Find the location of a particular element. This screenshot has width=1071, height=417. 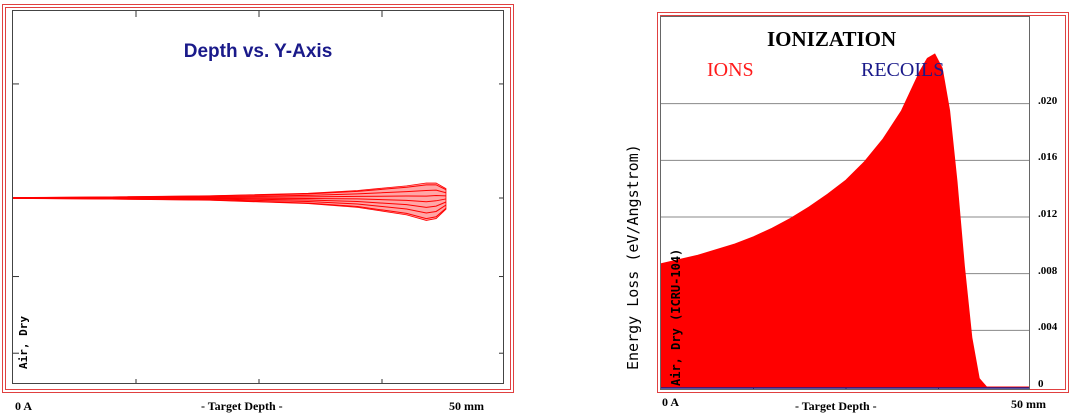

right-x-axis-label: - Target Depth - is located at coordinates (836, 406).